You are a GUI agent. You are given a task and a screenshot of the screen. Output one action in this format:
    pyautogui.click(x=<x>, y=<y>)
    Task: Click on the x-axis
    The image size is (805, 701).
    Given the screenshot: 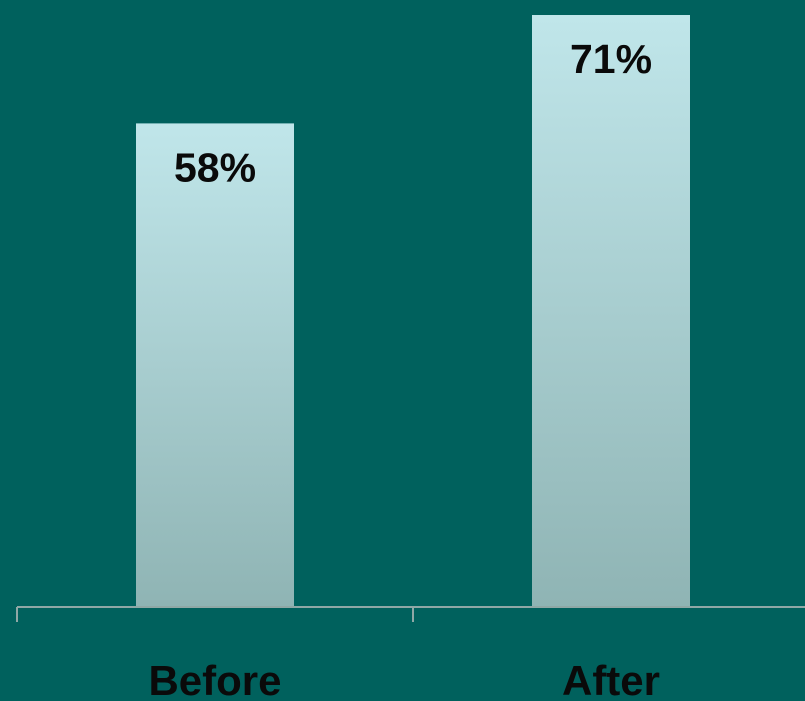 What is the action you would take?
    pyautogui.click(x=410, y=614)
    